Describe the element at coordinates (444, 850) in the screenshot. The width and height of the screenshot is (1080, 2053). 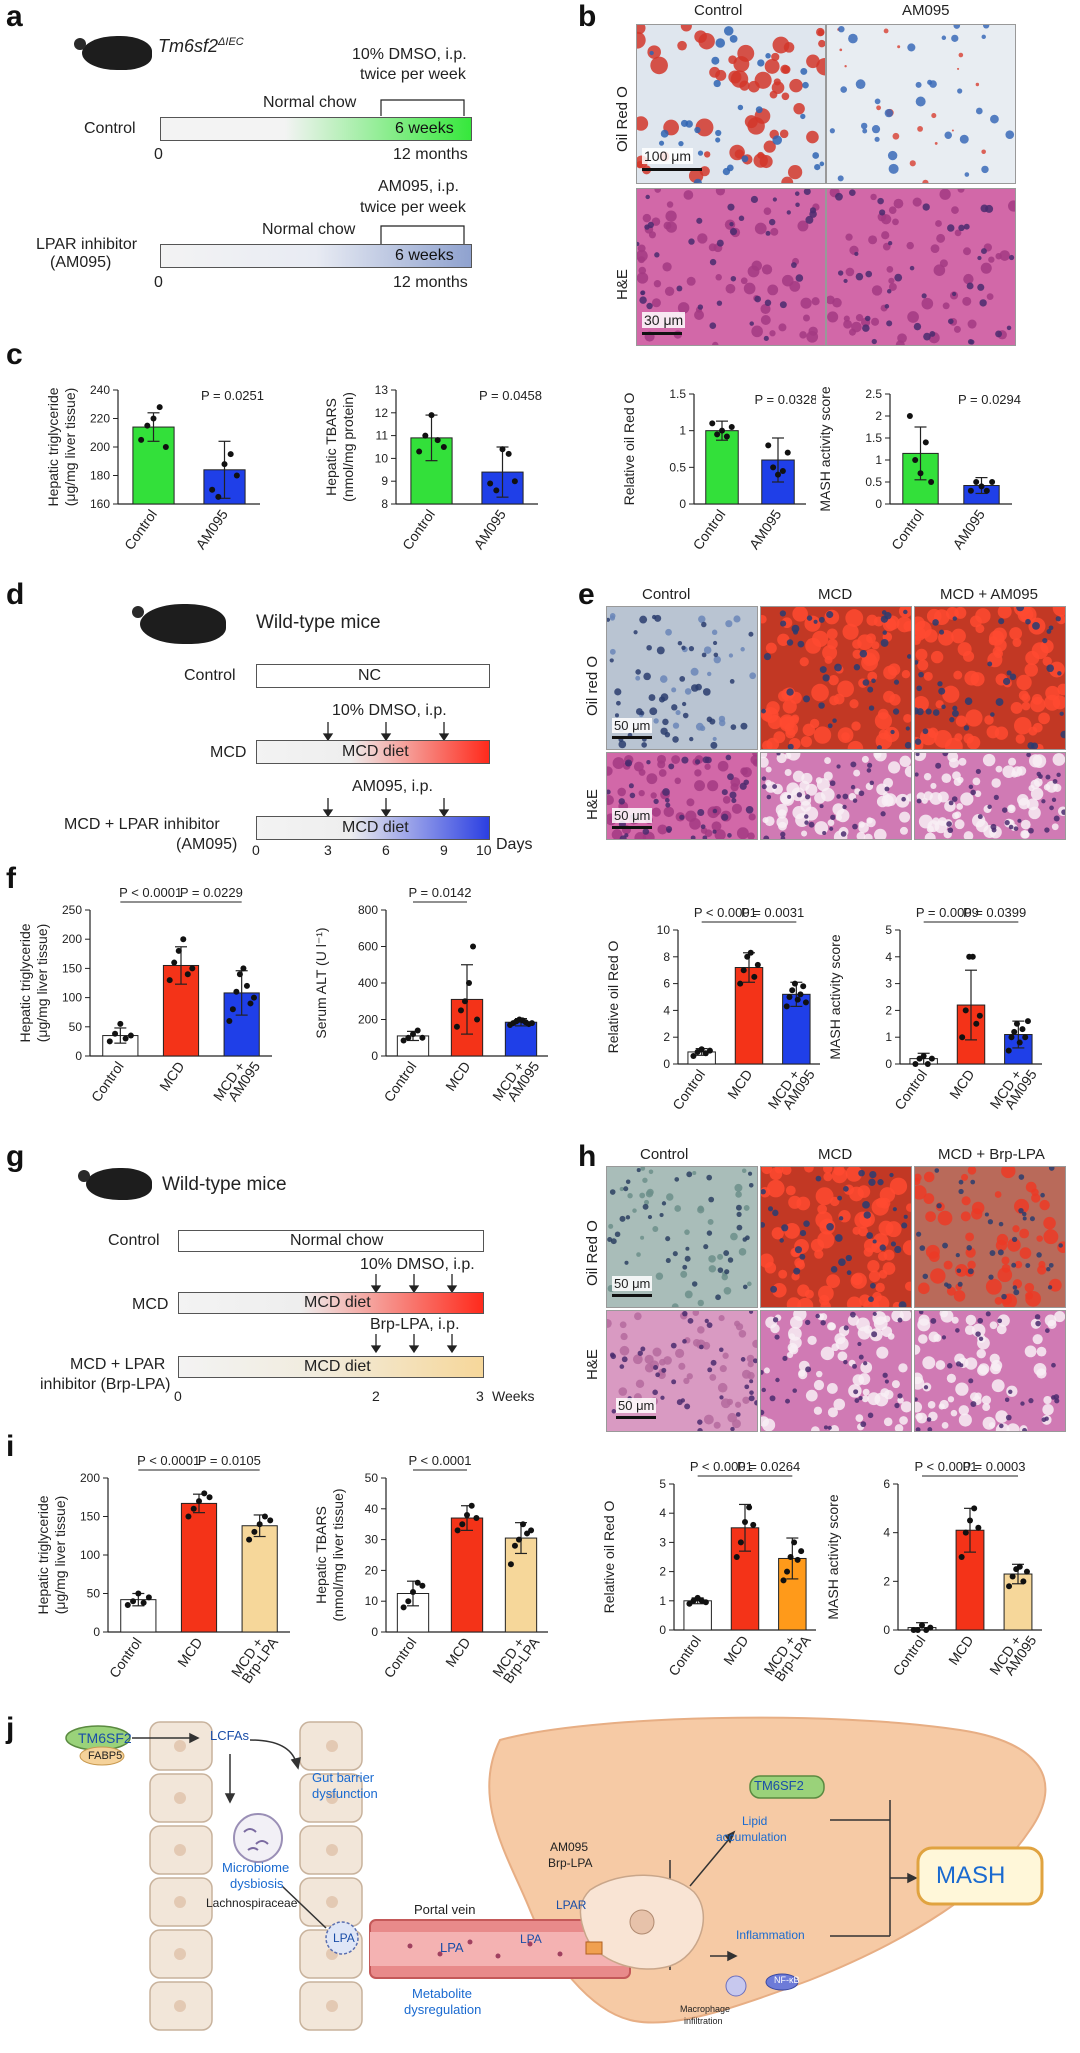
I see `d-tick-9: 9` at that location.